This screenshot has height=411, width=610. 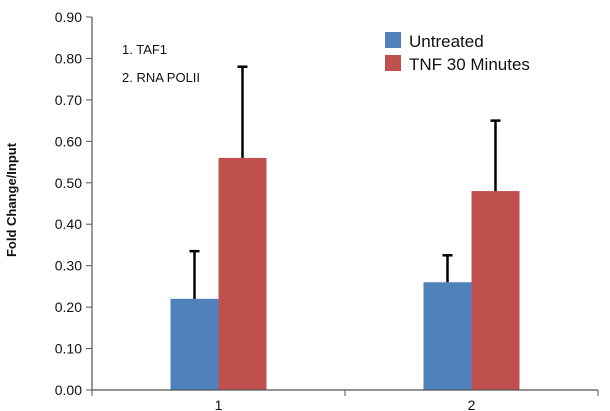 What do you see at coordinates (161, 63) in the screenshot?
I see `annotation-box: 1. TAF1 2. RNA POLII` at bounding box center [161, 63].